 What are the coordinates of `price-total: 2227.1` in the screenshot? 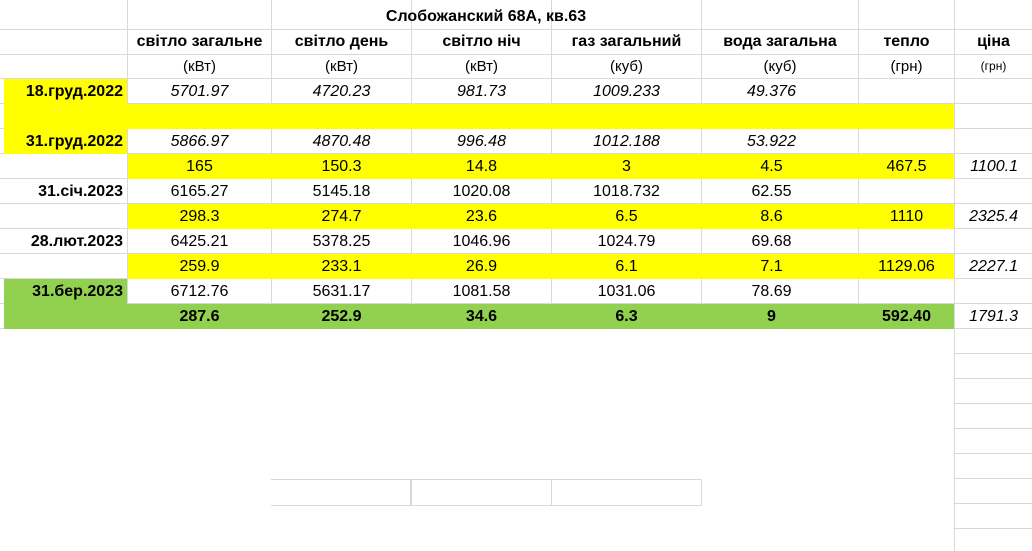 It's located at (993, 266).